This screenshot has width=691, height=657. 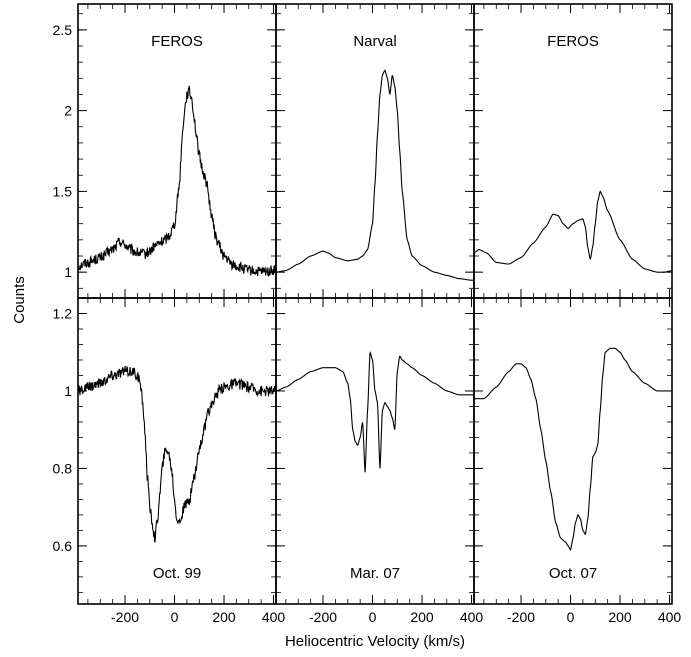 What do you see at coordinates (573, 151) in the screenshot?
I see `panel-0-2: FEROS` at bounding box center [573, 151].